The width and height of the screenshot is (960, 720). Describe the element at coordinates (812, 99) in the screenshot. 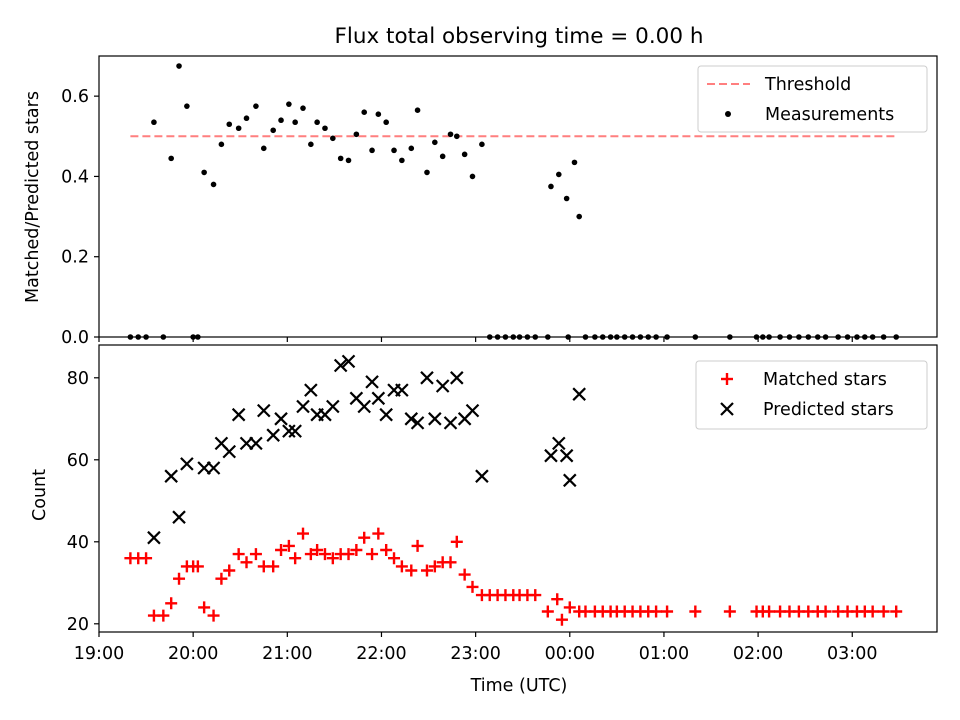

I see `top-legend: Threshold Measurements` at that location.